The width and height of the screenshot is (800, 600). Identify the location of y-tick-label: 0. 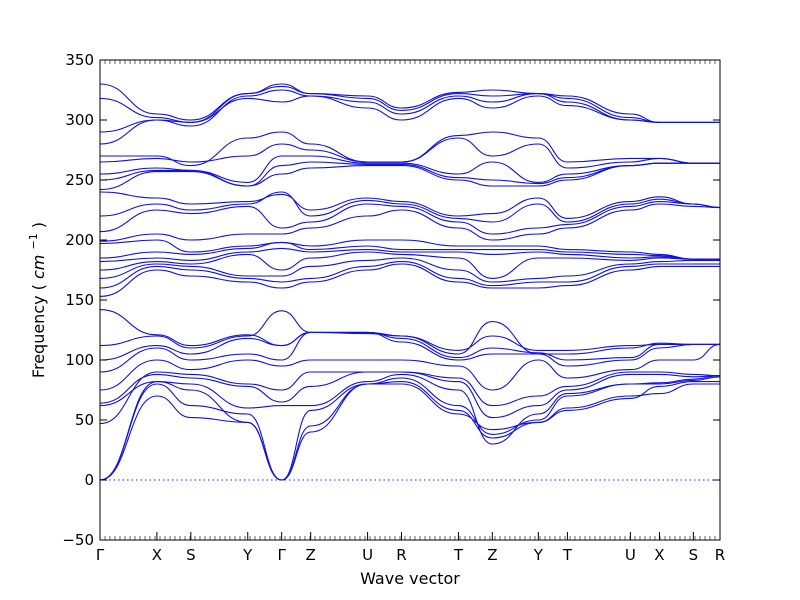
(89, 480).